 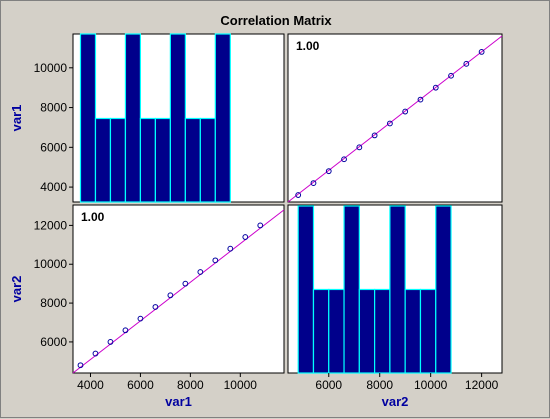 What do you see at coordinates (51, 225) in the screenshot?
I see `ytick-label-12000: 12000` at bounding box center [51, 225].